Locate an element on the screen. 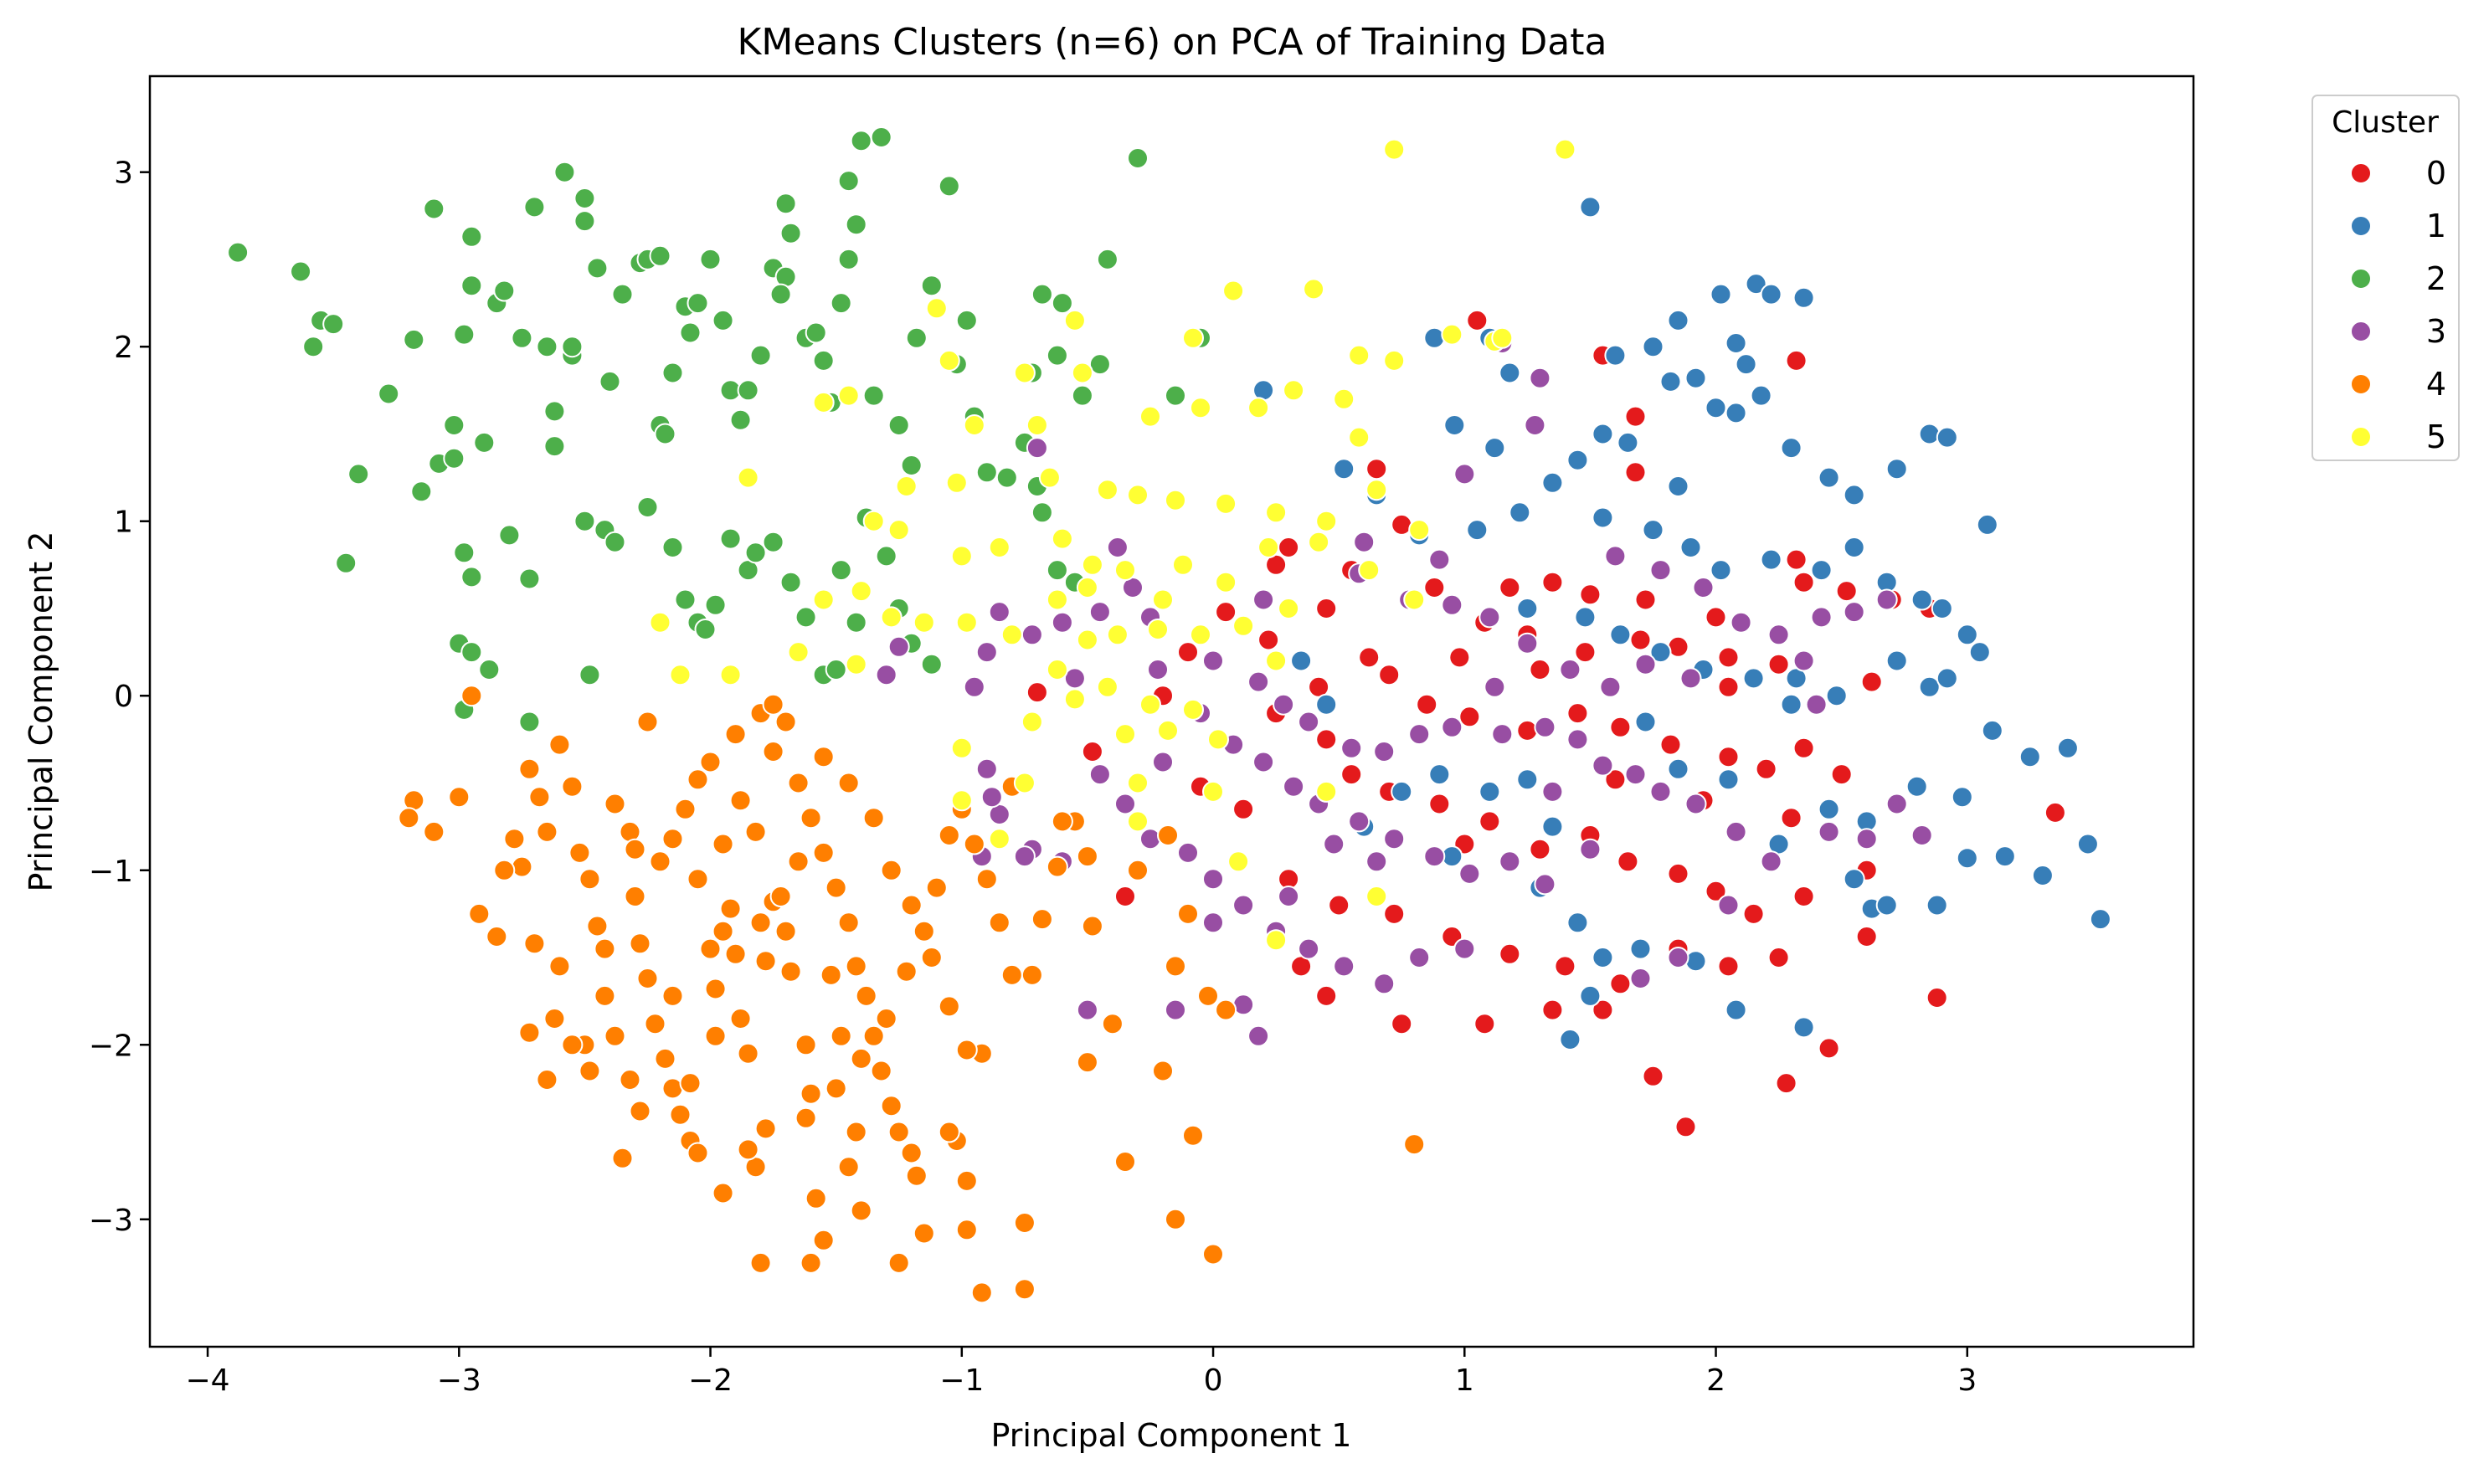  y-tick-label: −3 is located at coordinates (111, 1221).